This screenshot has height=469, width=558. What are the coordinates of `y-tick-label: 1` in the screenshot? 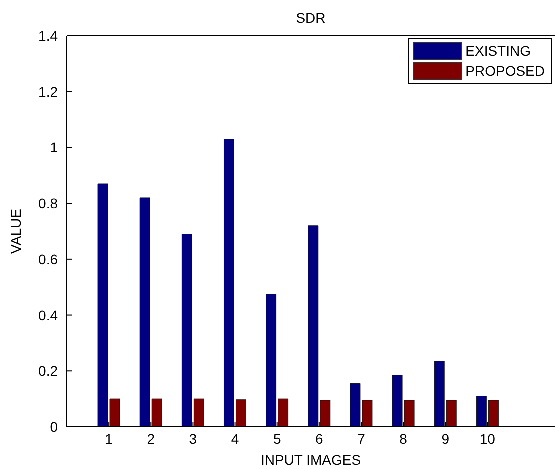 It's located at (54, 148).